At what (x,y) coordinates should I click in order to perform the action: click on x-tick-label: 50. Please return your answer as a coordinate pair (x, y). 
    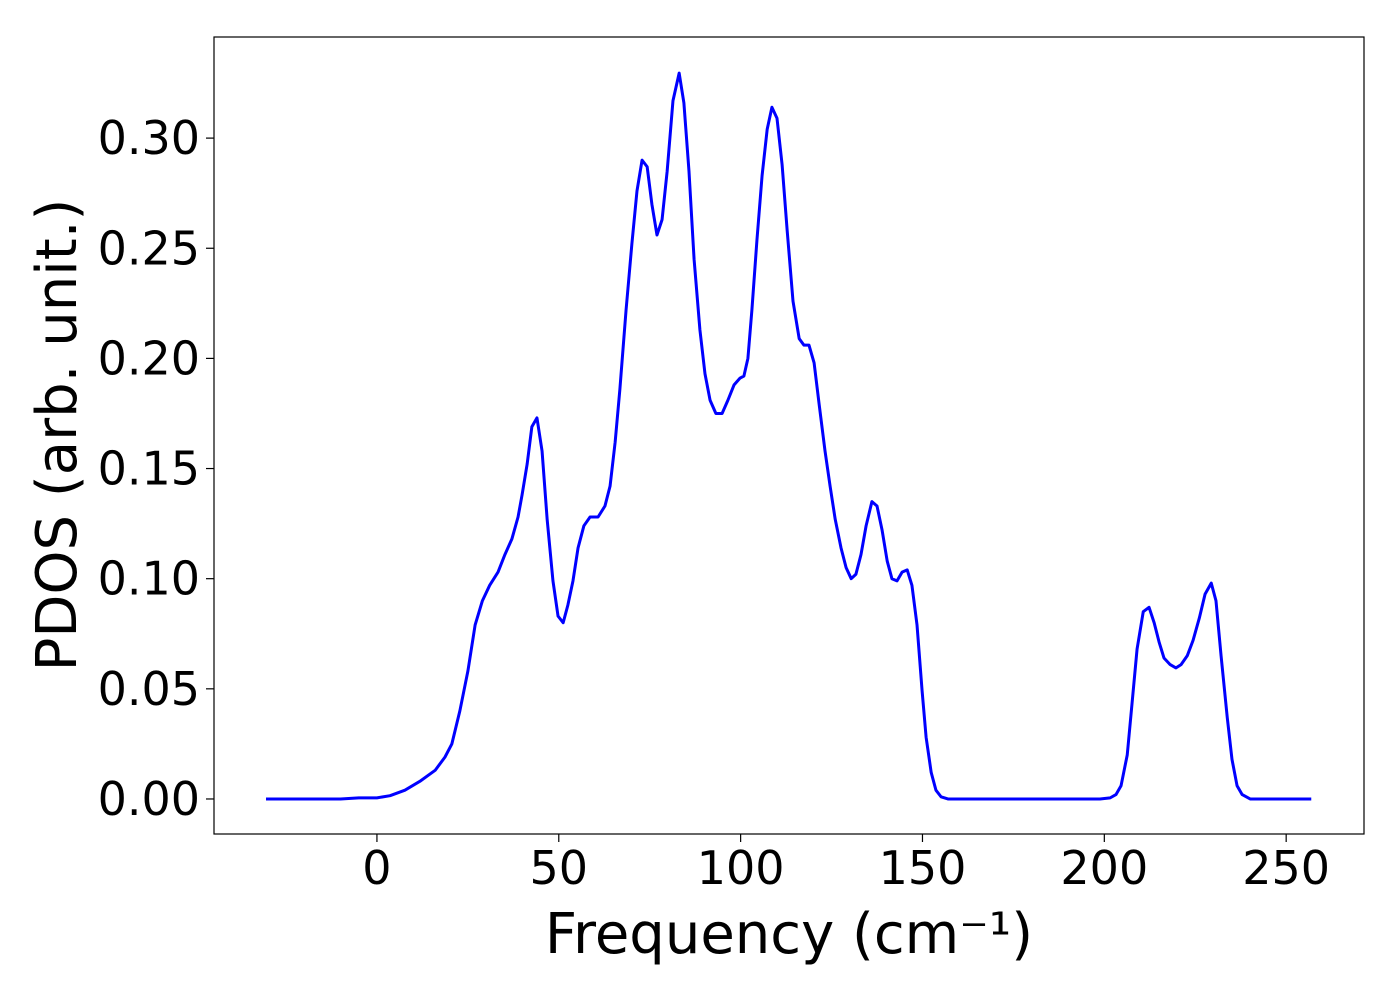
    Looking at the image, I should click on (559, 868).